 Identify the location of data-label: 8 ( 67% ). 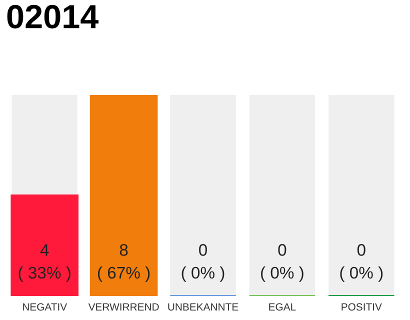
(124, 263).